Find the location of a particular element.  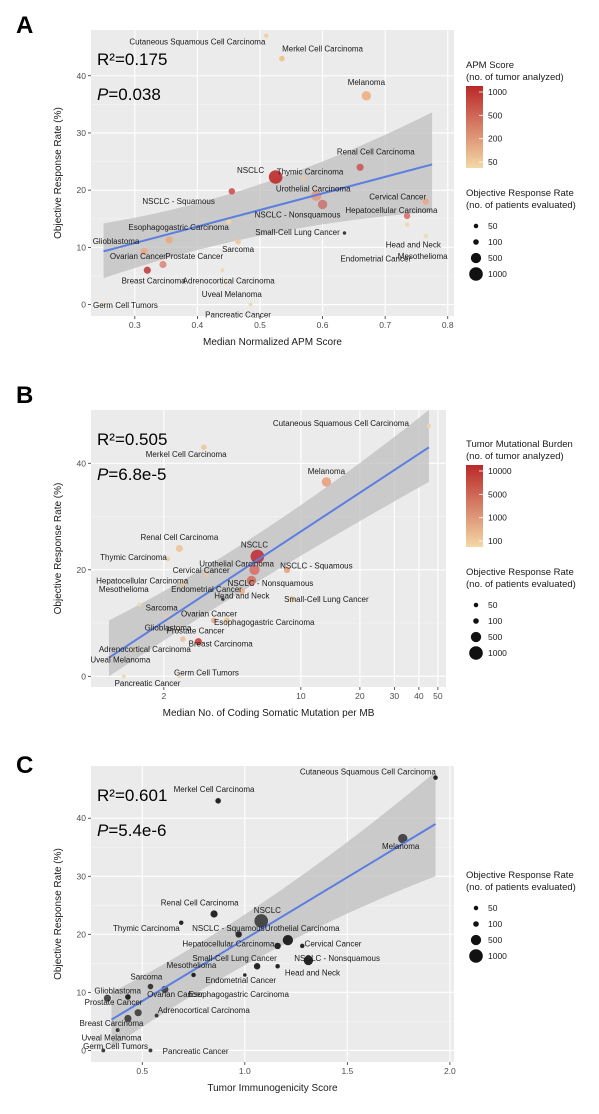

point-label: Urothelial Carcinoma is located at coordinates (236, 564).